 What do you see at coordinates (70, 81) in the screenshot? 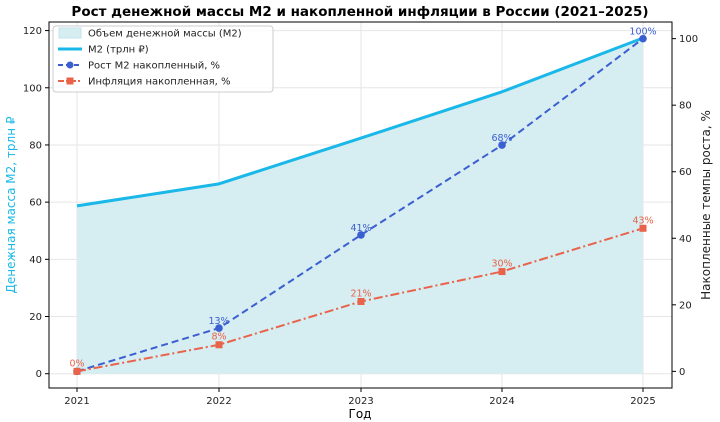
I see `legend-marker-inflation` at bounding box center [70, 81].